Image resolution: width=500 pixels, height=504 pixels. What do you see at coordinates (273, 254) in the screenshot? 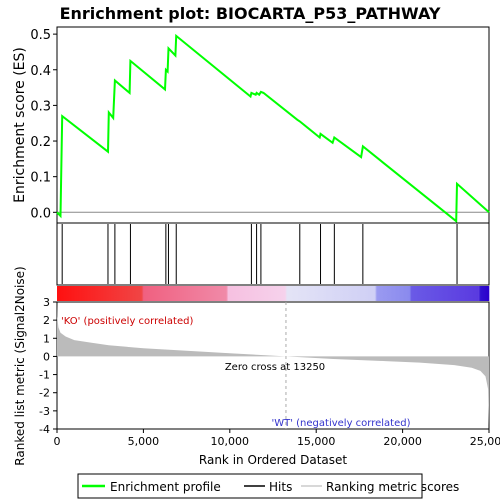
I see `hits-panel-frame` at bounding box center [273, 254].